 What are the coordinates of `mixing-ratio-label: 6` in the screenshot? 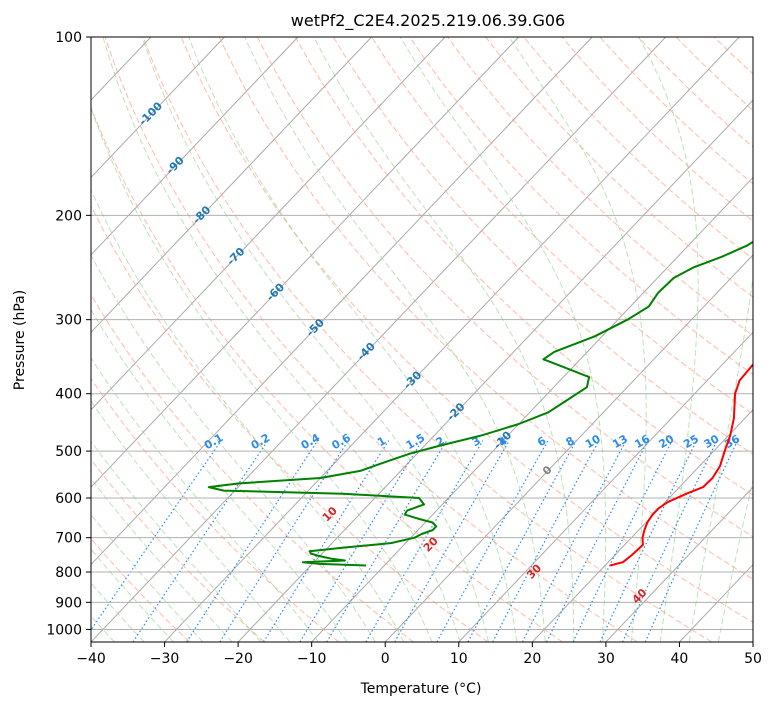 It's located at (541, 441).